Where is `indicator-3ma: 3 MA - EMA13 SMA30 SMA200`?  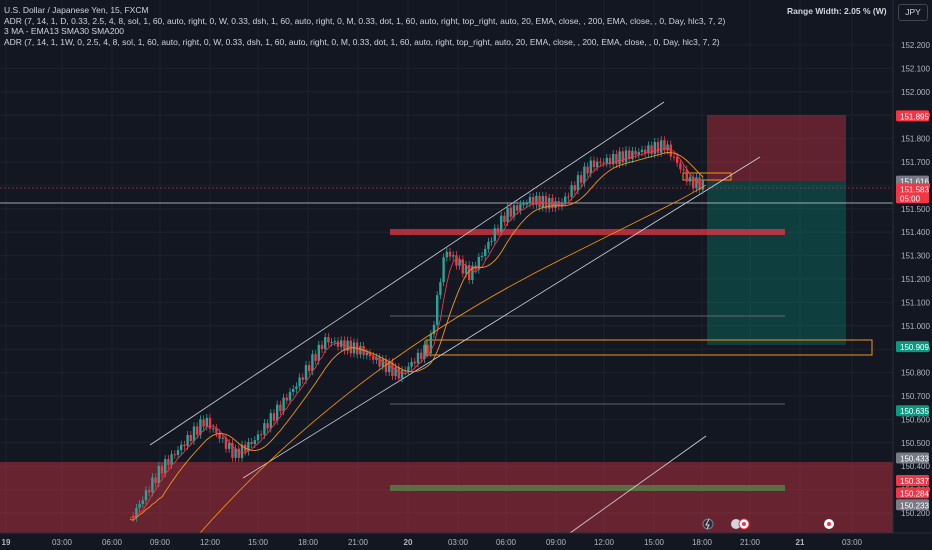
indicator-3ma: 3 MA - EMA13 SMA30 SMA200 is located at coordinates (64, 31).